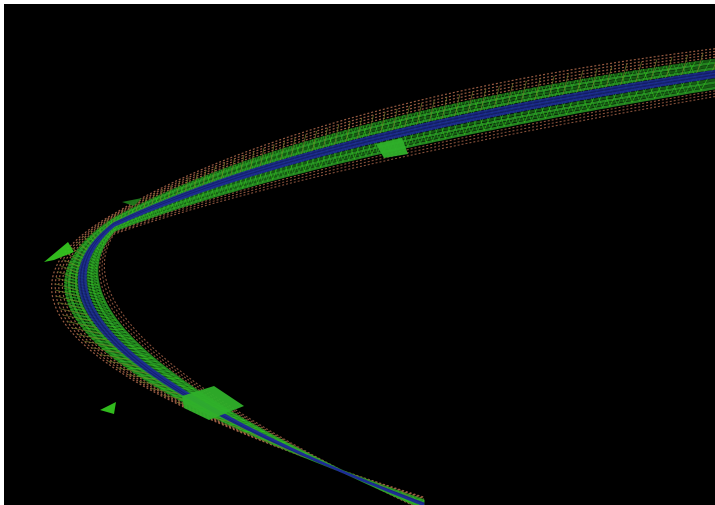 Image resolution: width=715 pixels, height=505 pixels. Describe the element at coordinates (213, 403) in the screenshot. I see `large-triangle-patch` at that location.